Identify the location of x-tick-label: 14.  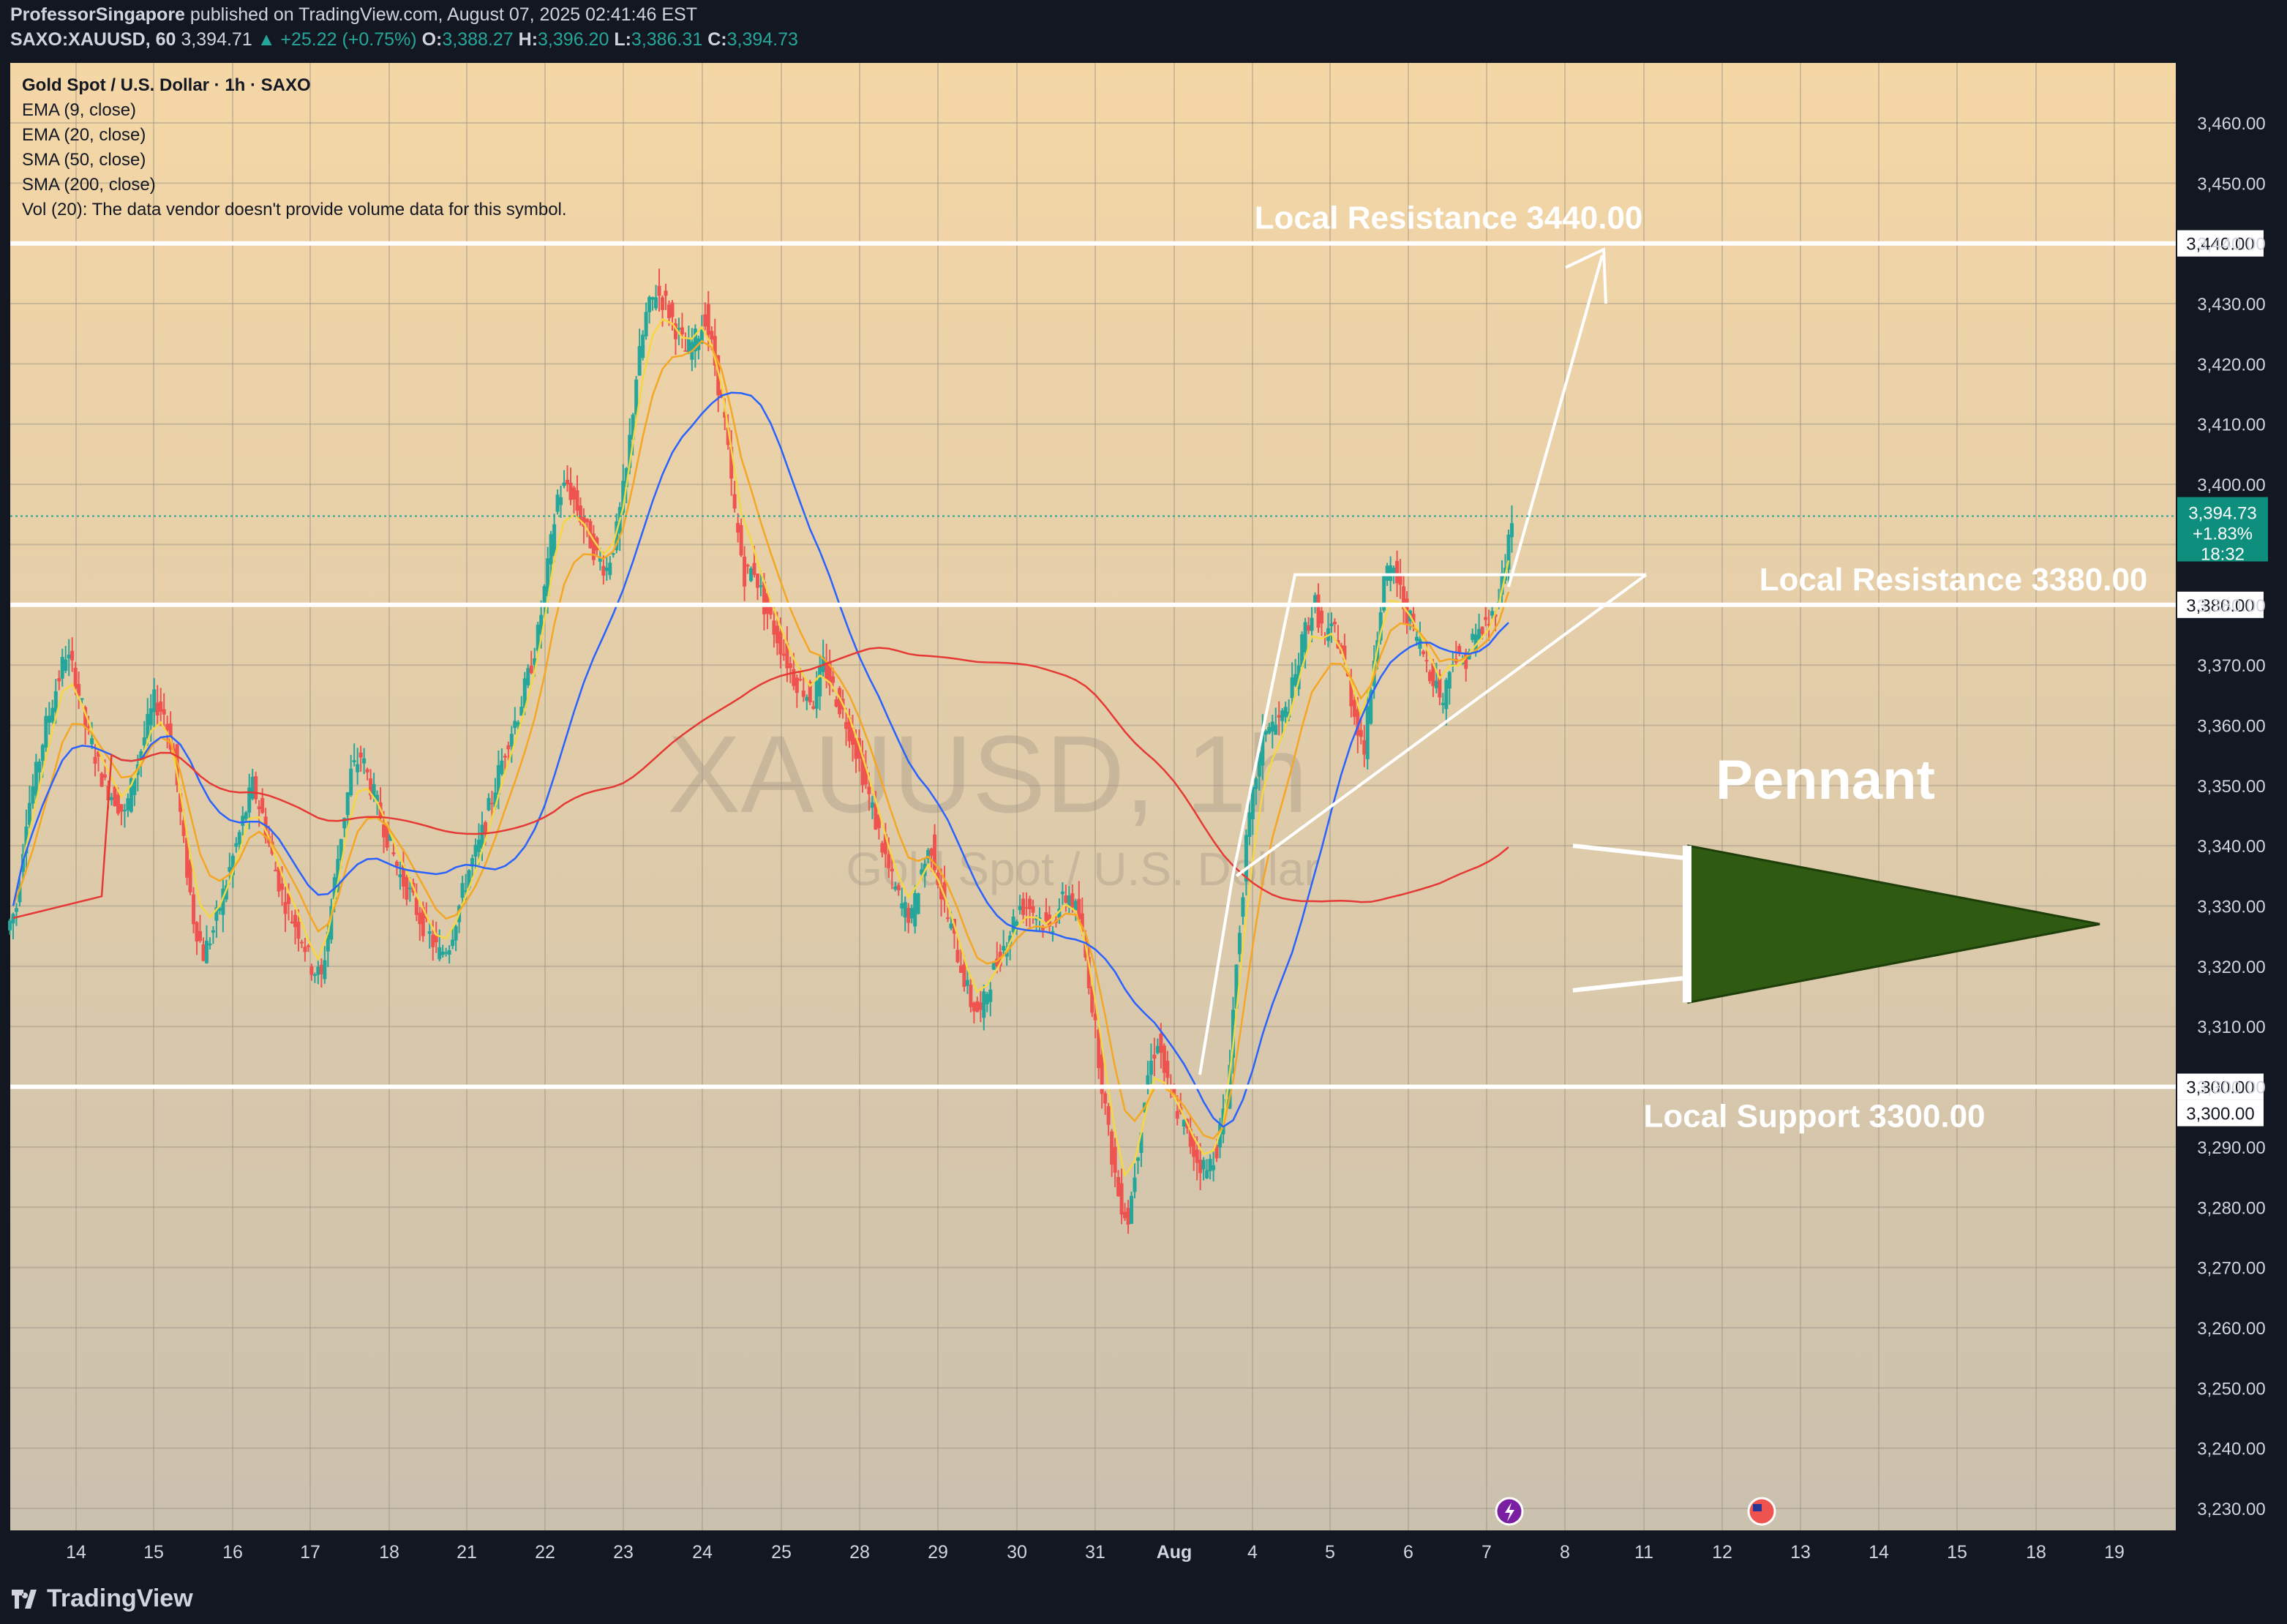
(1879, 1552).